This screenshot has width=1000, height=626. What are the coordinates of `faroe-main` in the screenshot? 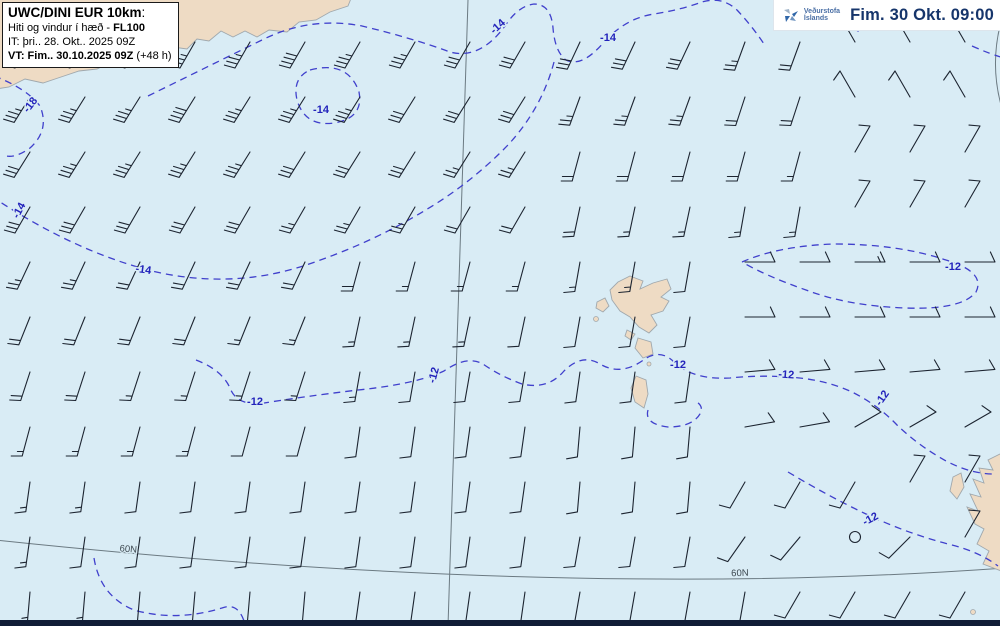 It's located at (640, 304).